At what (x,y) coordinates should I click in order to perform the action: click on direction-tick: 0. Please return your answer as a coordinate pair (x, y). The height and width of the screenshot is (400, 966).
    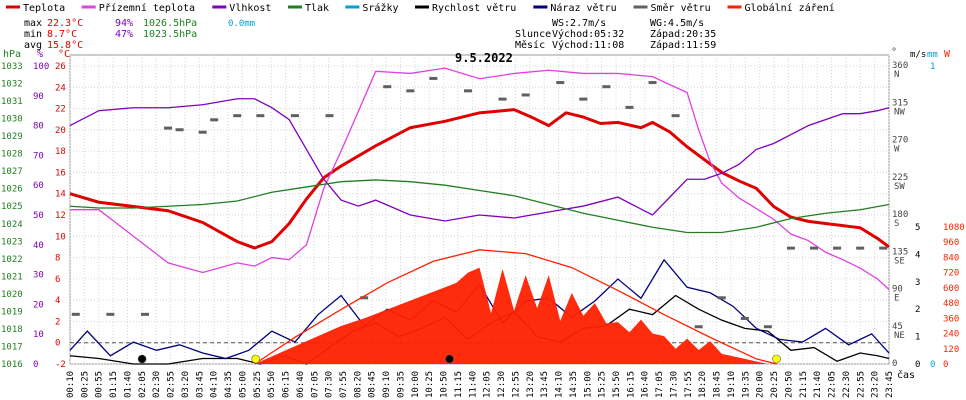
    Looking at the image, I should click on (894, 364).